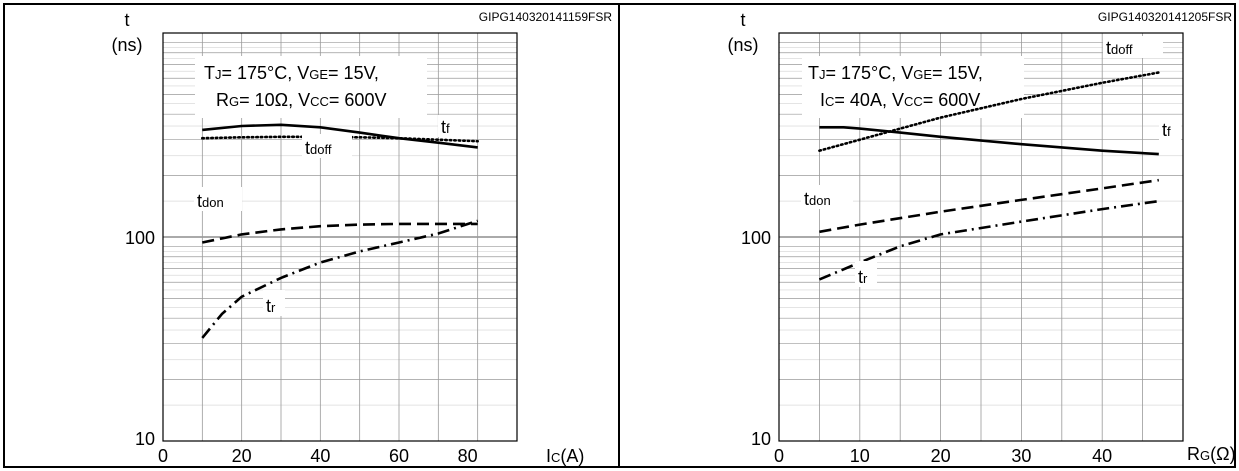 The image size is (1239, 471). Describe the element at coordinates (1021, 456) in the screenshot. I see `x-tick-label: 30` at that location.